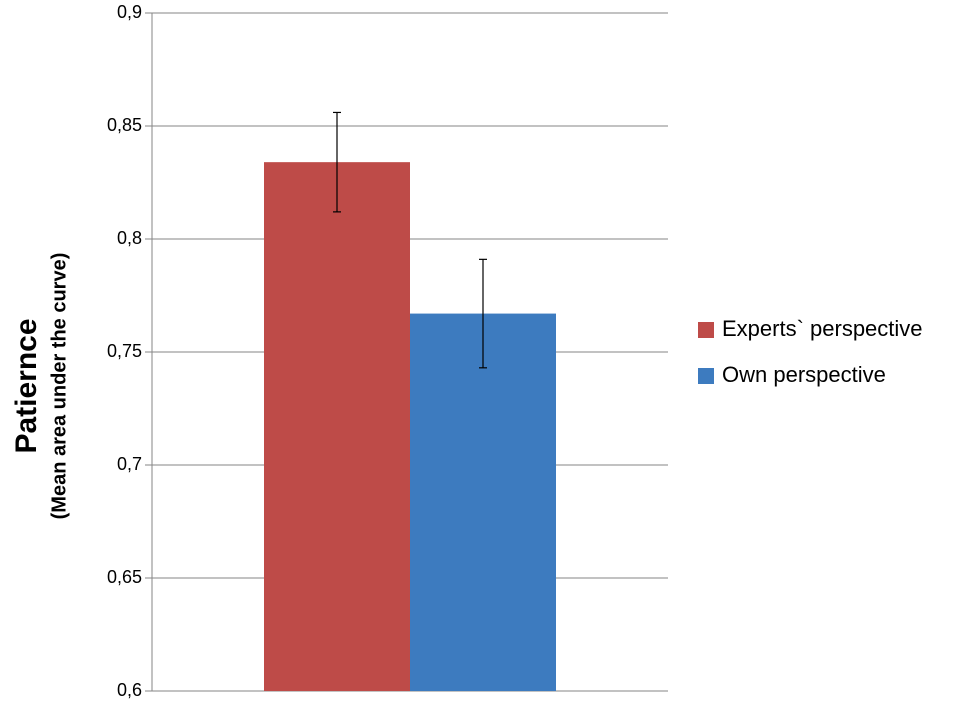  I want to click on y-axis-title: Patiernce, so click(26, 385).